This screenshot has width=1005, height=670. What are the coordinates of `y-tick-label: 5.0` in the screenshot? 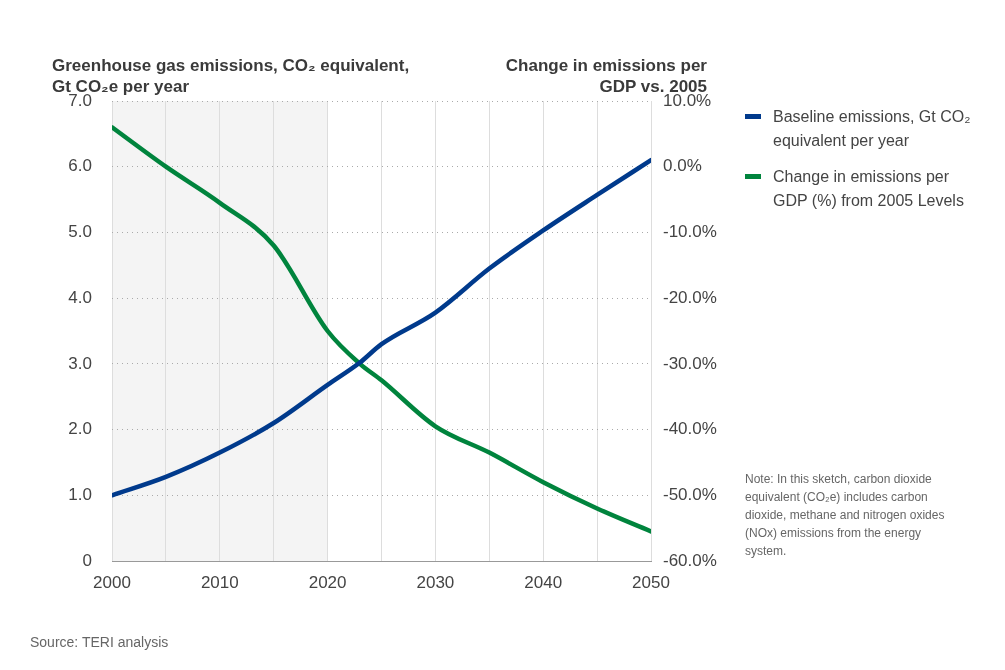 It's located at (80, 232).